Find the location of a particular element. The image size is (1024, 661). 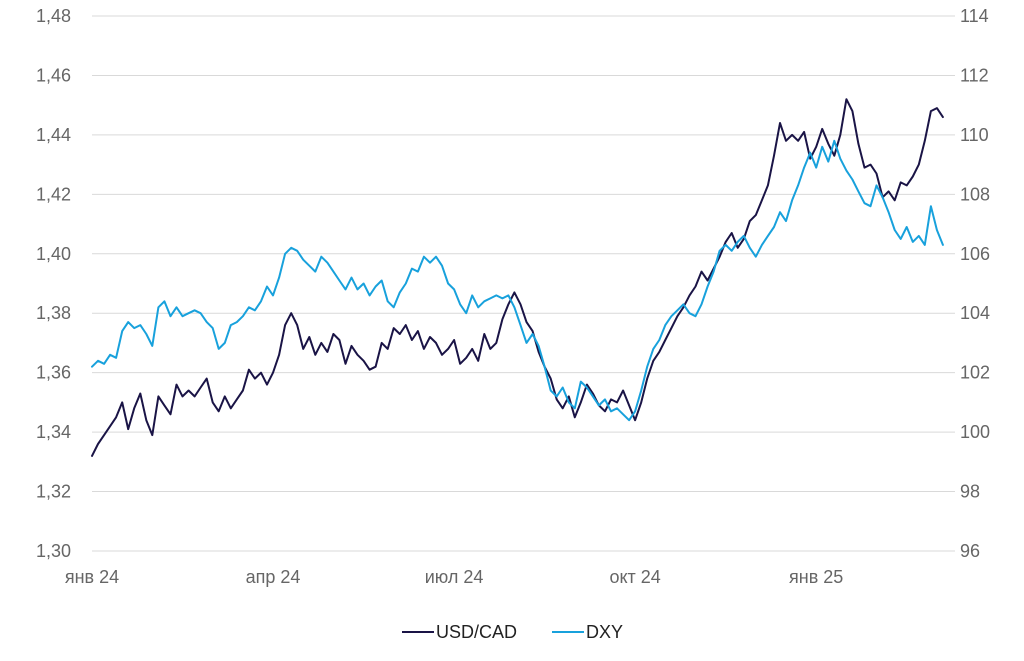

right-axis: 96 98 100 102 104 106 108 110 112 114 is located at coordinates (975, 283).